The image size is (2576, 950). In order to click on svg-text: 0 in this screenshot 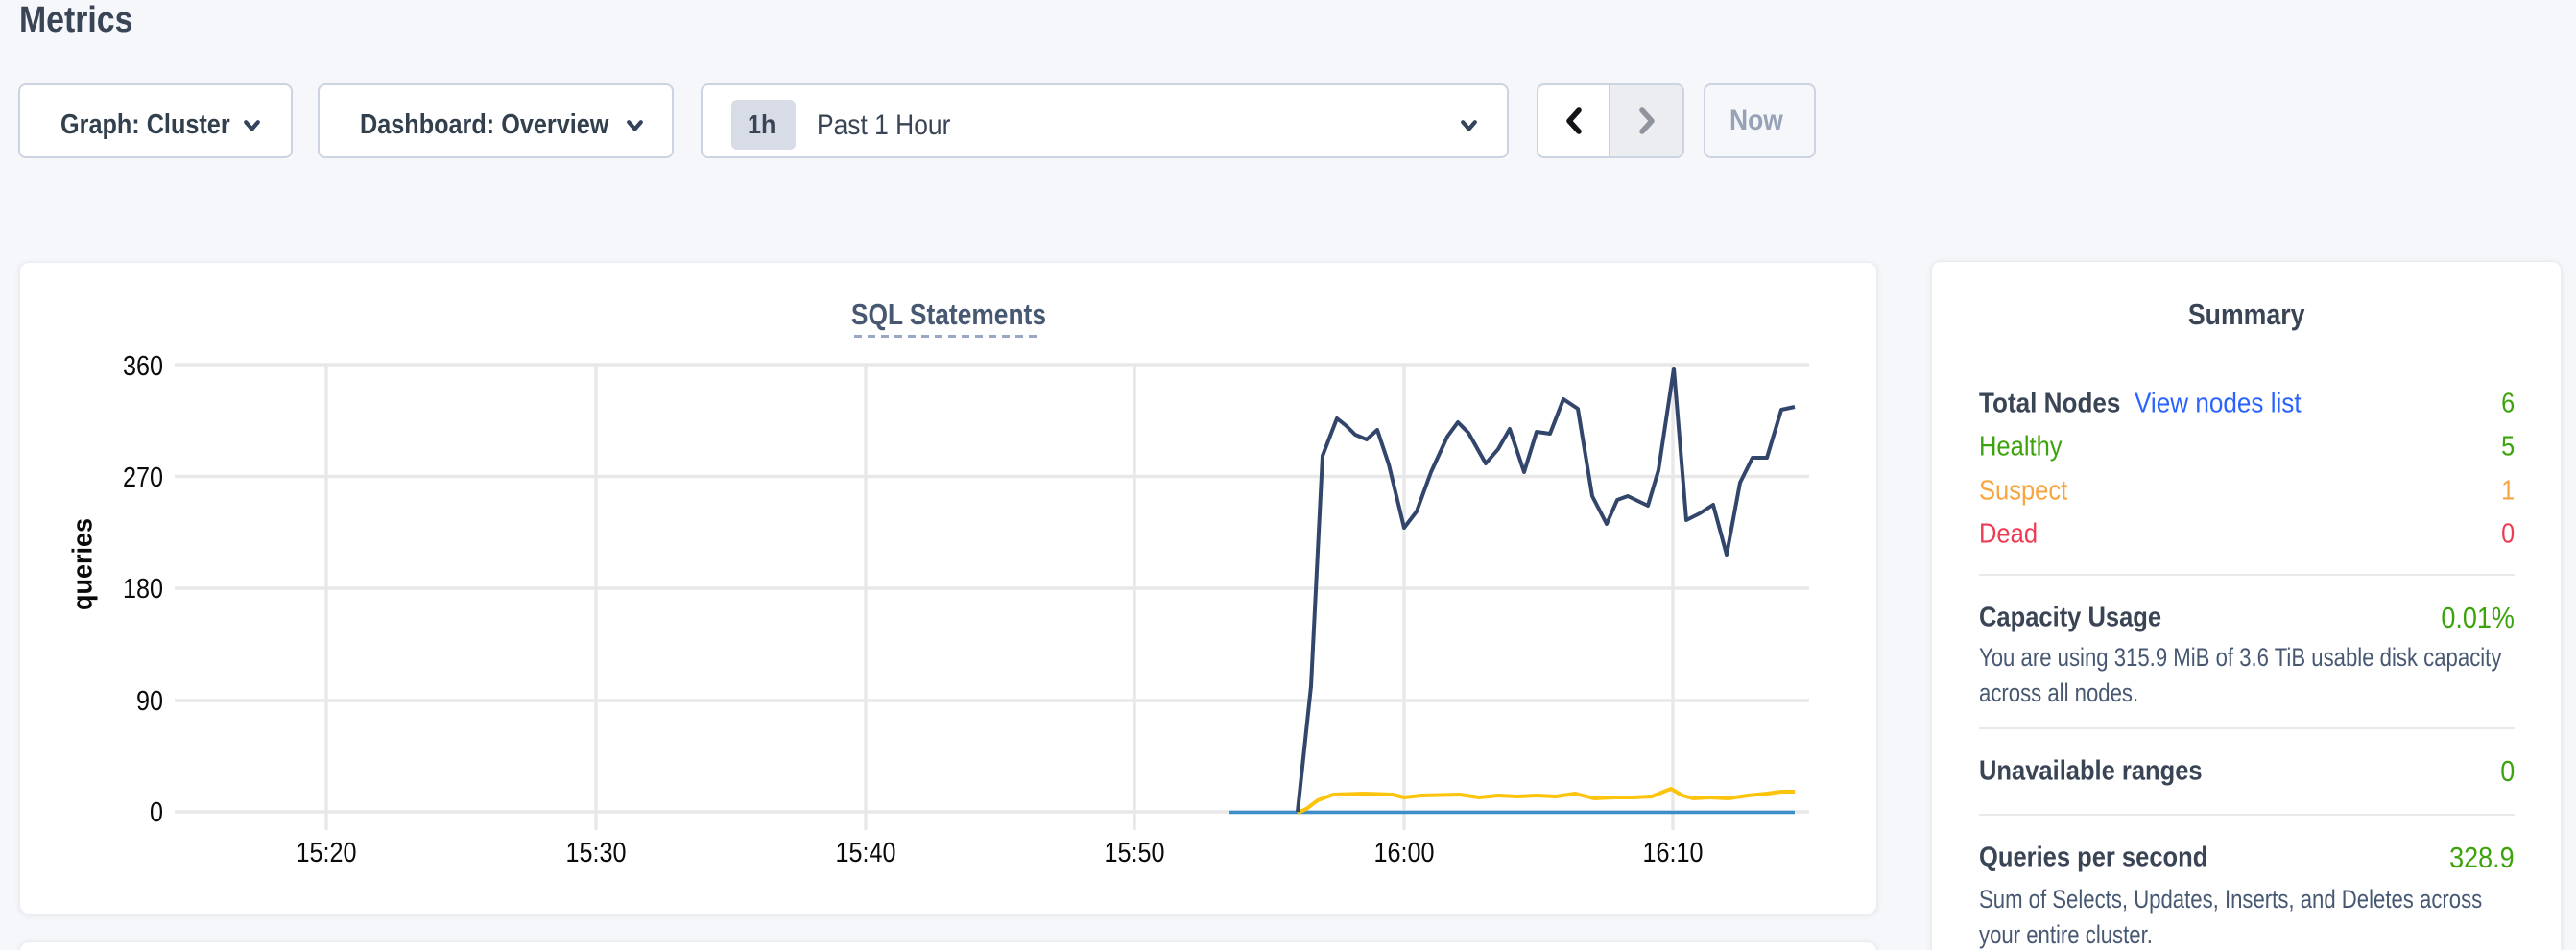, I will do `click(156, 812)`.